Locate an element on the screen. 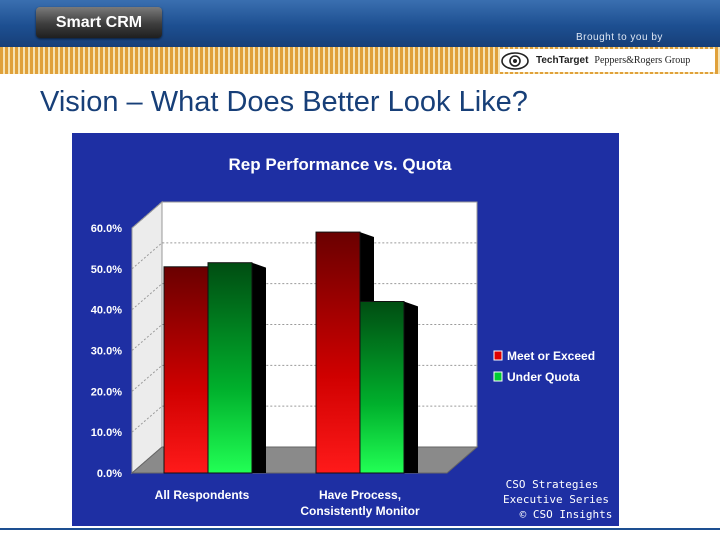  y-tick-label: 60.0% is located at coordinates (106, 229).